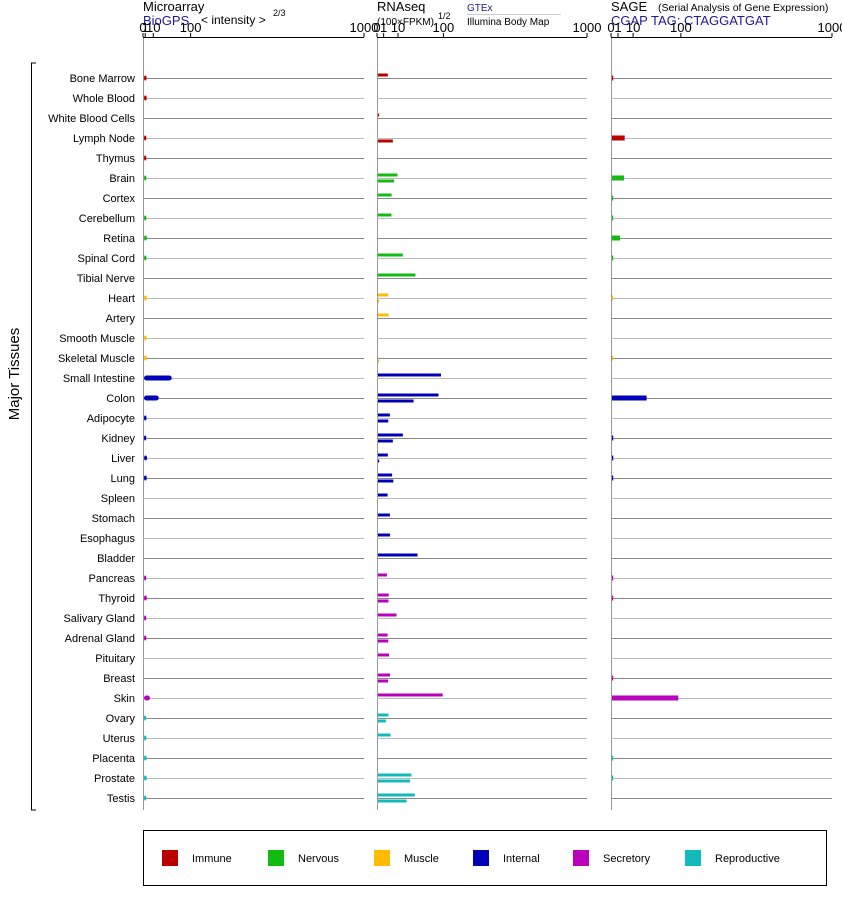 Image resolution: width=842 pixels, height=900 pixels. I want to click on panel-1-tick-label: 0, so click(142, 27).